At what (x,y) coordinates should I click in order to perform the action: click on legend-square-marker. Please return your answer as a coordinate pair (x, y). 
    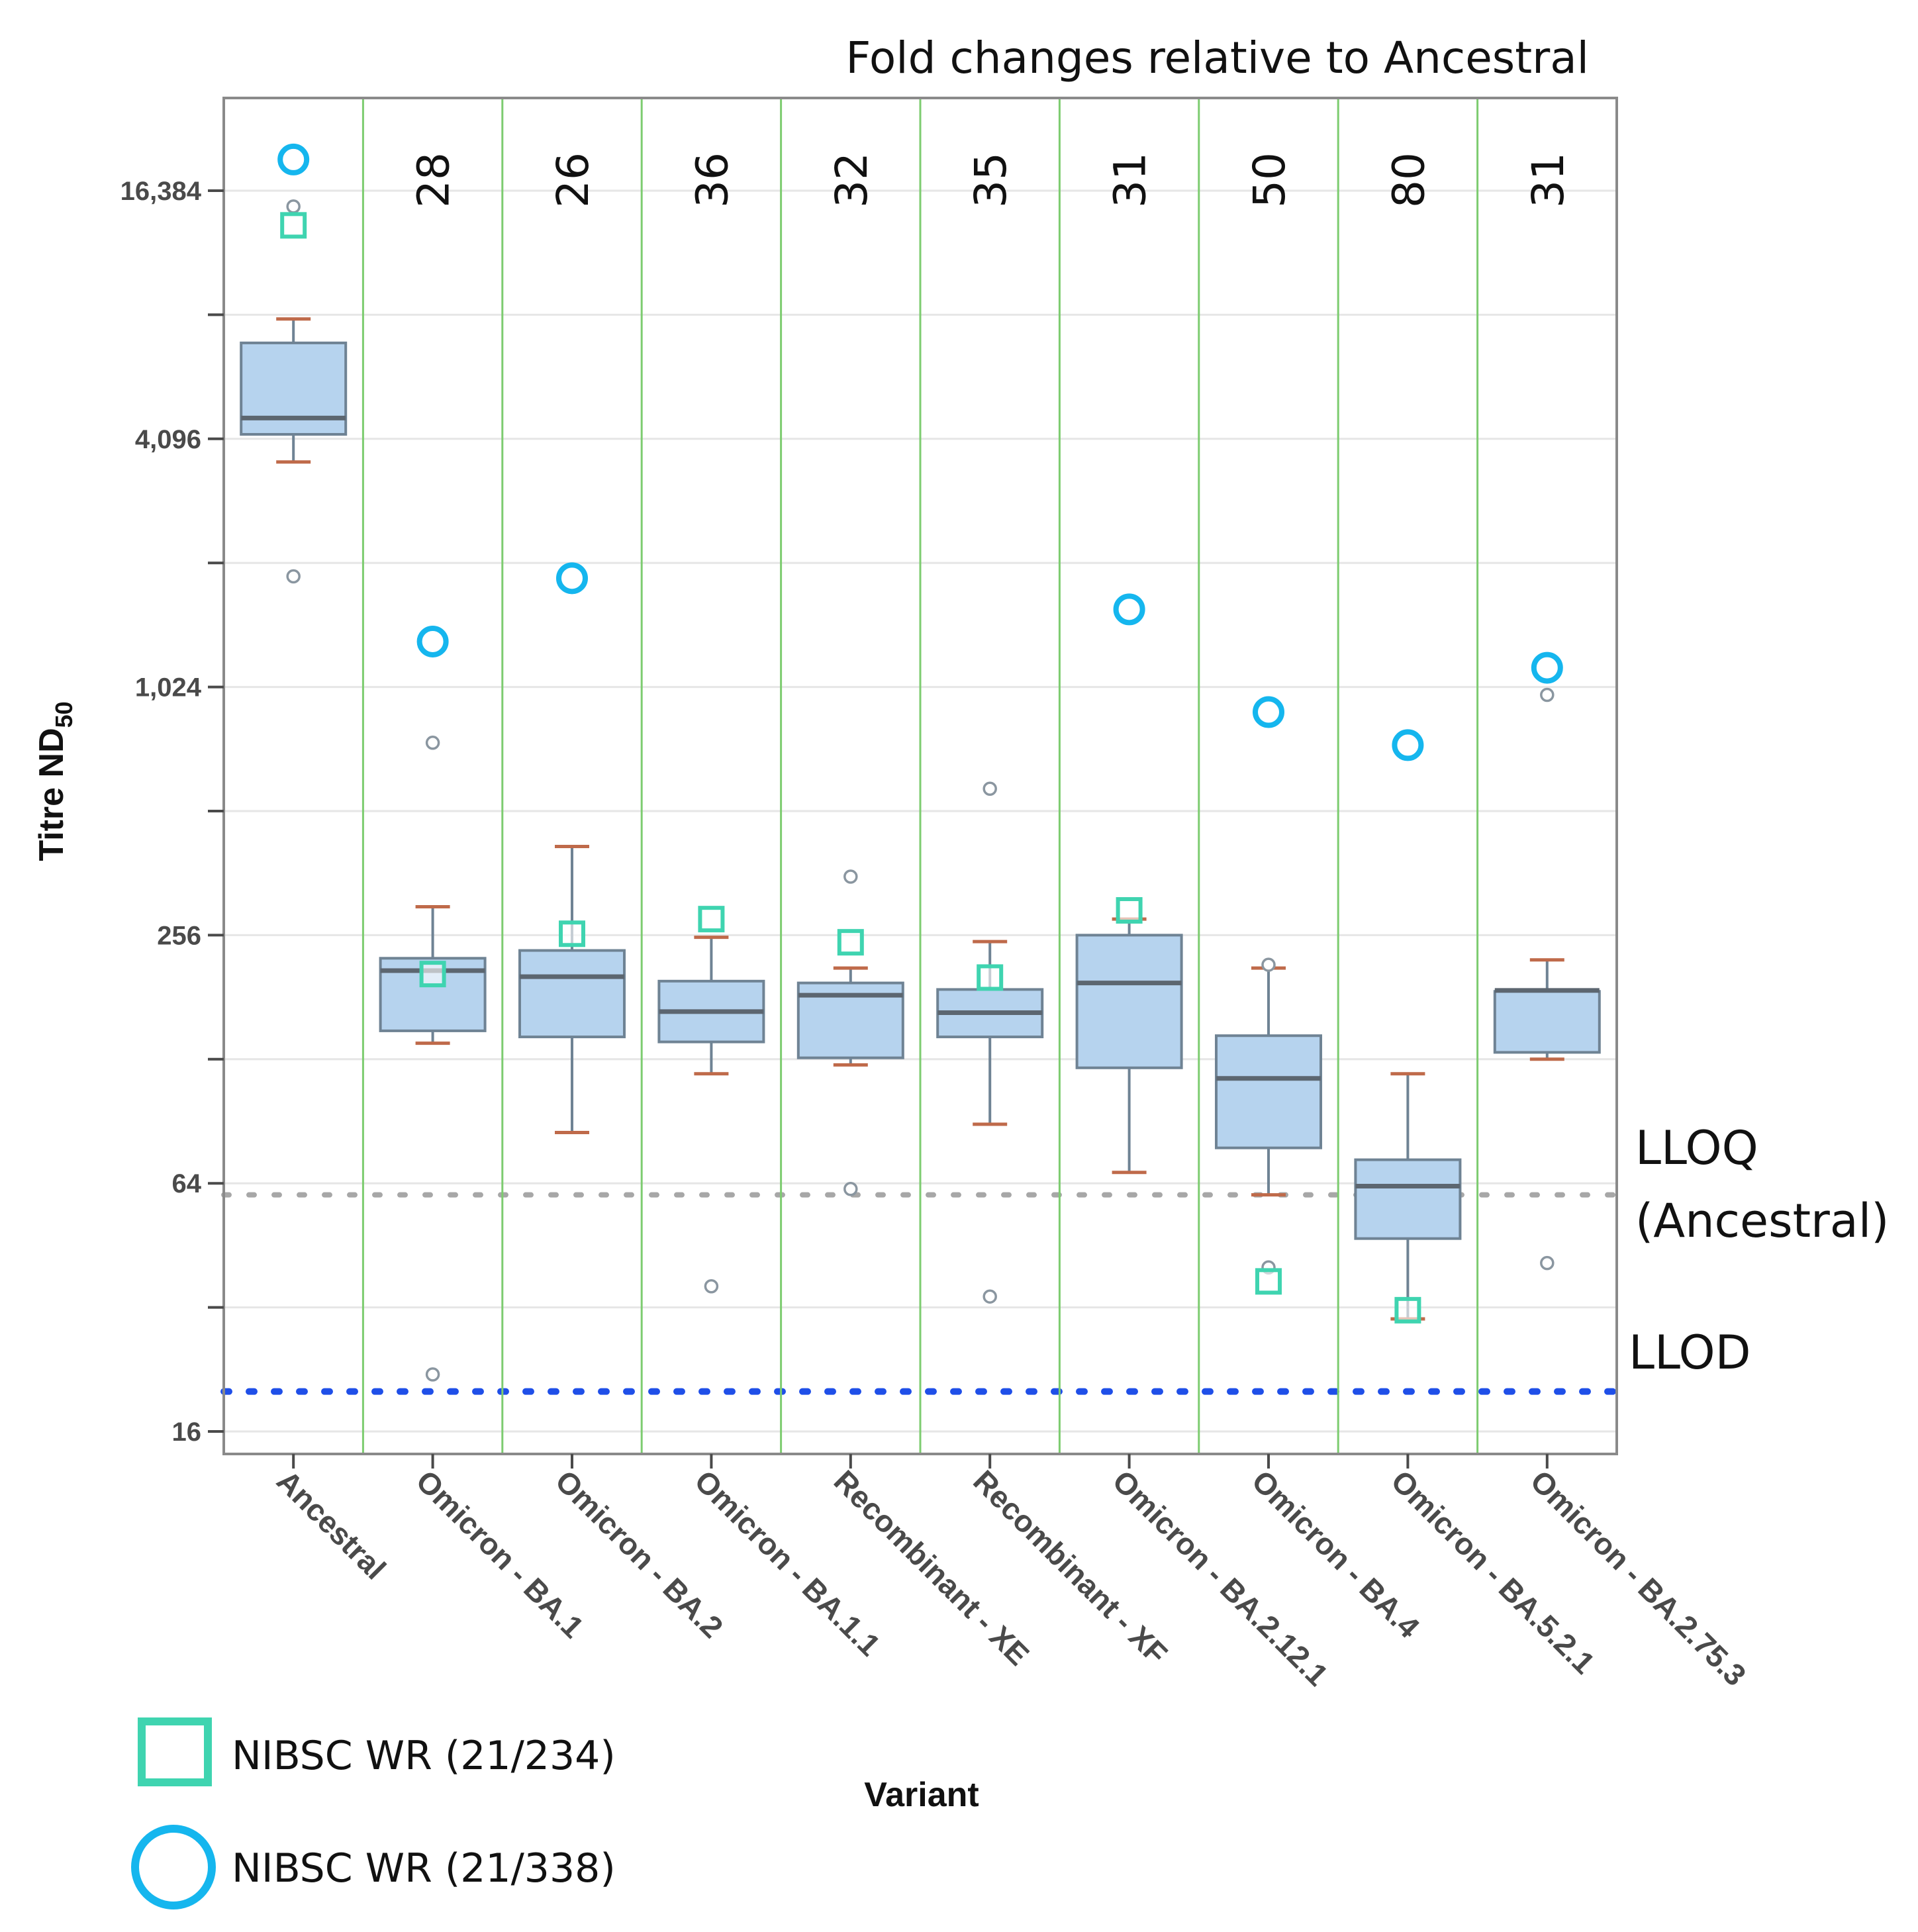
    Looking at the image, I should click on (175, 1751).